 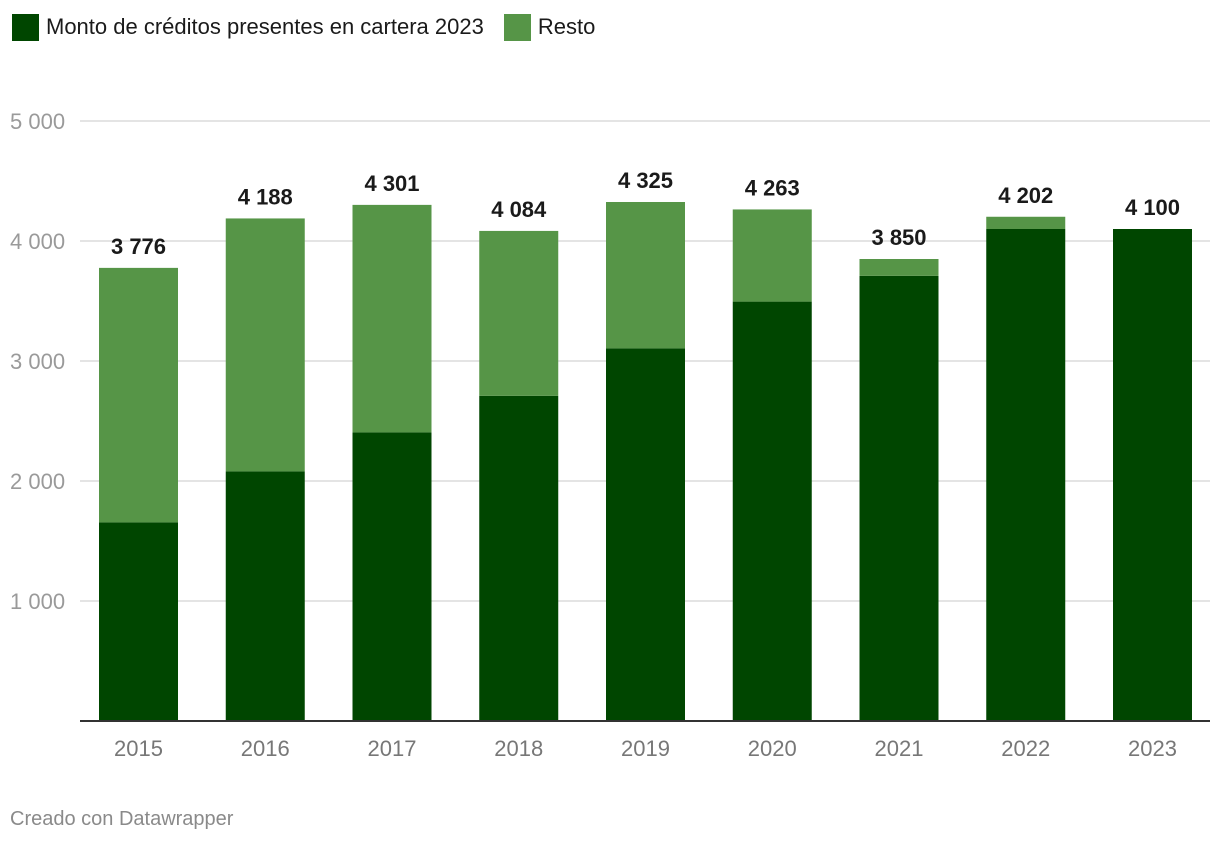 What do you see at coordinates (37, 361) in the screenshot?
I see `y-tick-label: 3 000` at bounding box center [37, 361].